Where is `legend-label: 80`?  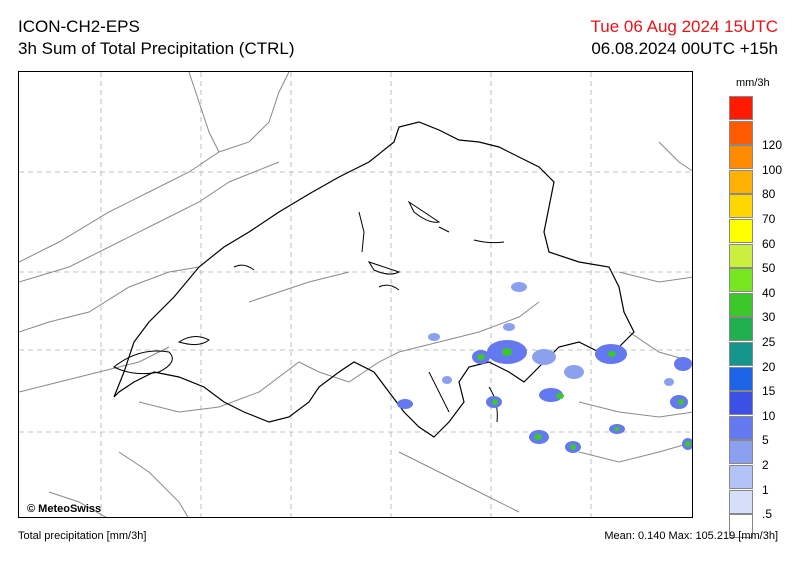
legend-label: 80 is located at coordinates (769, 194).